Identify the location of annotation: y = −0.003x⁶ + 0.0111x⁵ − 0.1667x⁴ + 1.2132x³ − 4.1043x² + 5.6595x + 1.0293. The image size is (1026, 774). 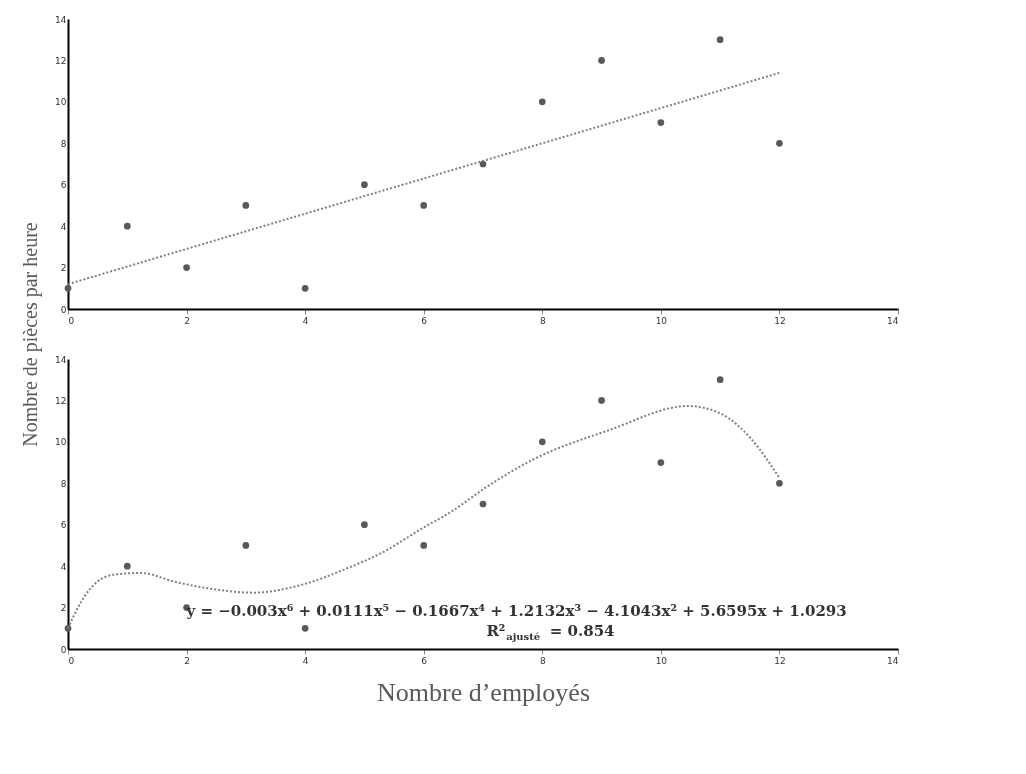
(516, 611).